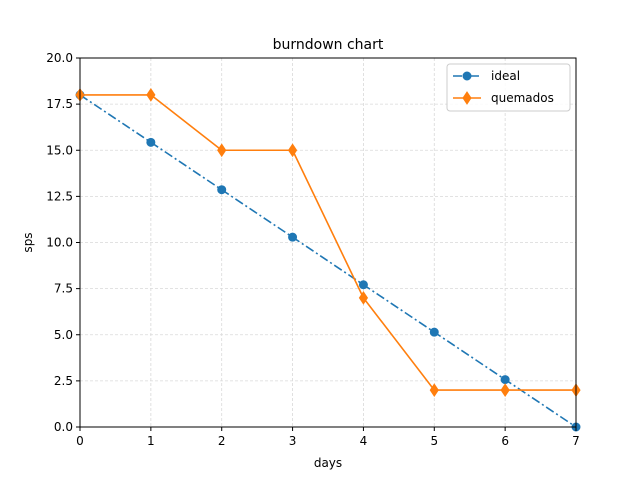  I want to click on y-tick-label: 5.0, so click(63, 335).